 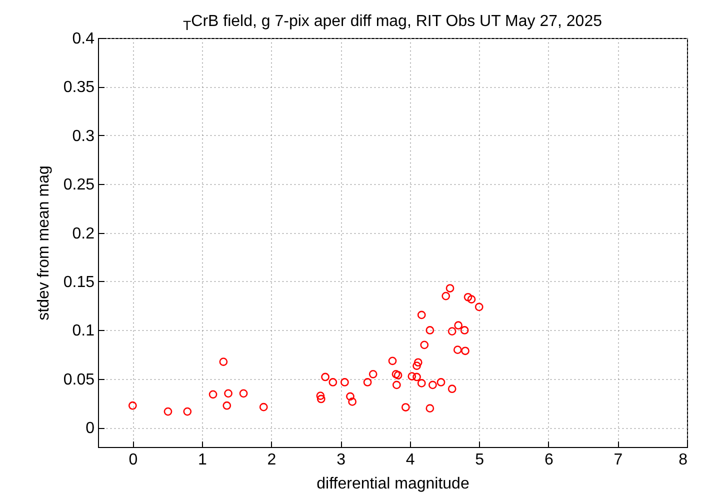 I want to click on y-tick-label: 0.1, so click(x=83, y=331).